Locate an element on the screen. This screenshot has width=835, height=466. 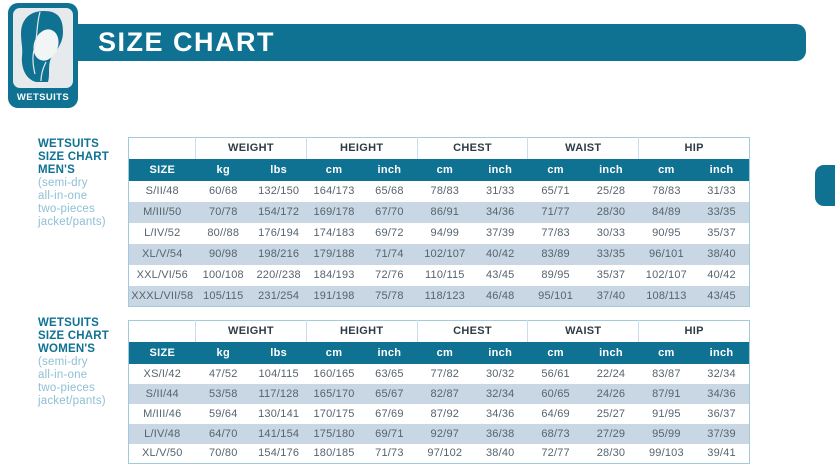
womens-label-line: WOMEN'S is located at coordinates (67, 349).